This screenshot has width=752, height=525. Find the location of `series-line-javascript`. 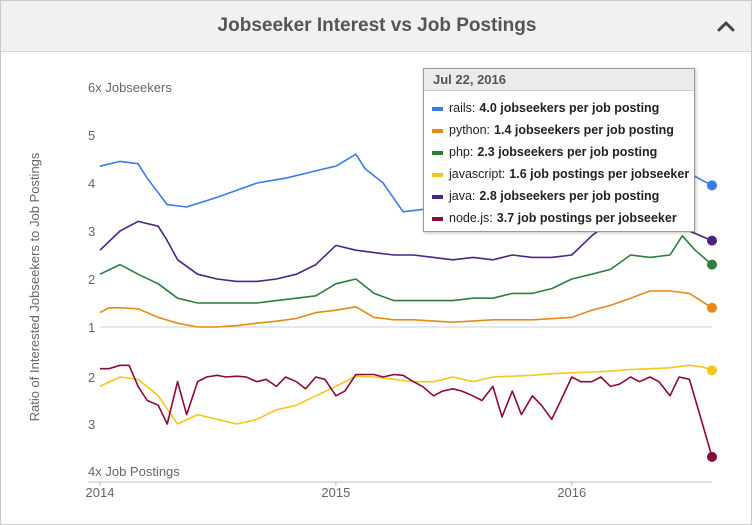

series-line-javascript is located at coordinates (406, 394).